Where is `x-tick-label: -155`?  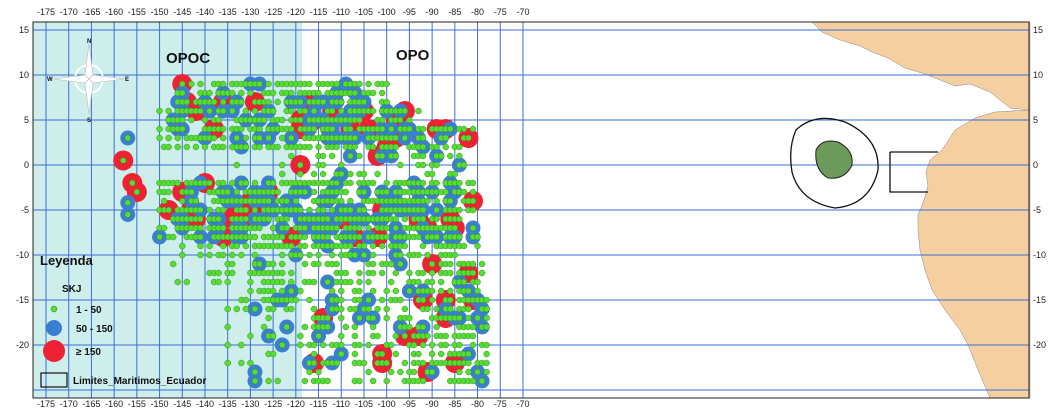
x-tick-label: -155 is located at coordinates (137, 403).